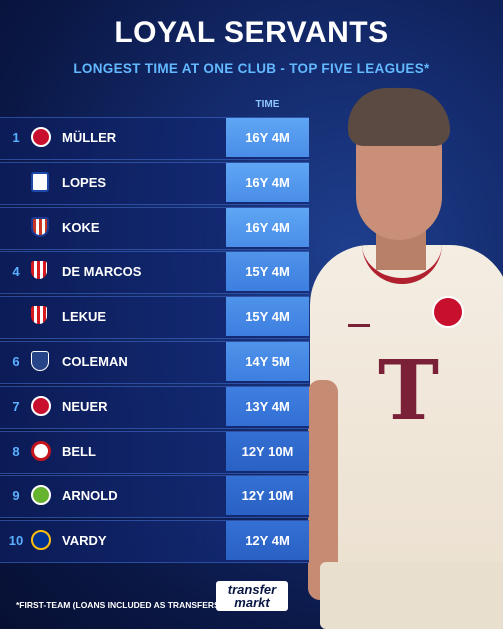  I want to click on player-name: NEUER, so click(85, 406).